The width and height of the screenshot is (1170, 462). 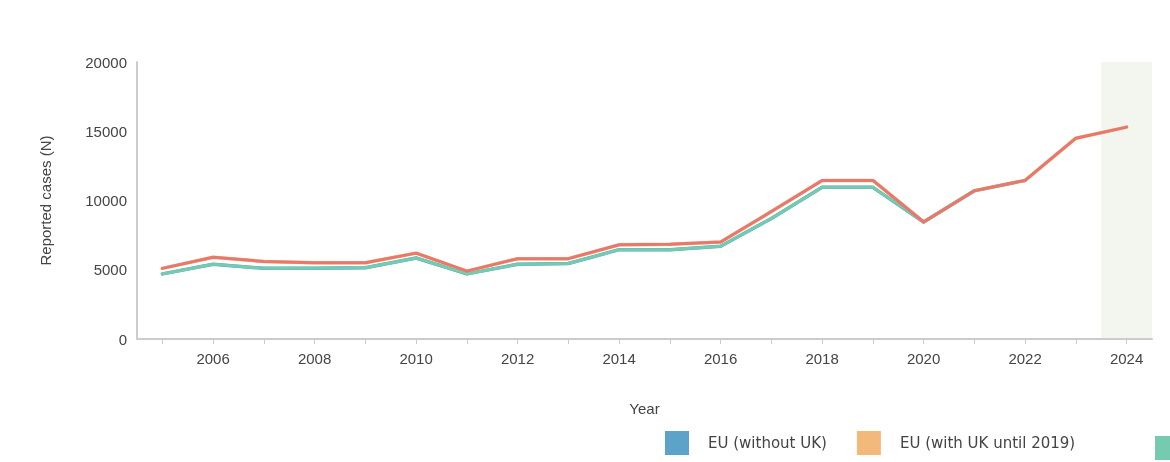 I want to click on y-tick-label: 10000, so click(x=106, y=200).